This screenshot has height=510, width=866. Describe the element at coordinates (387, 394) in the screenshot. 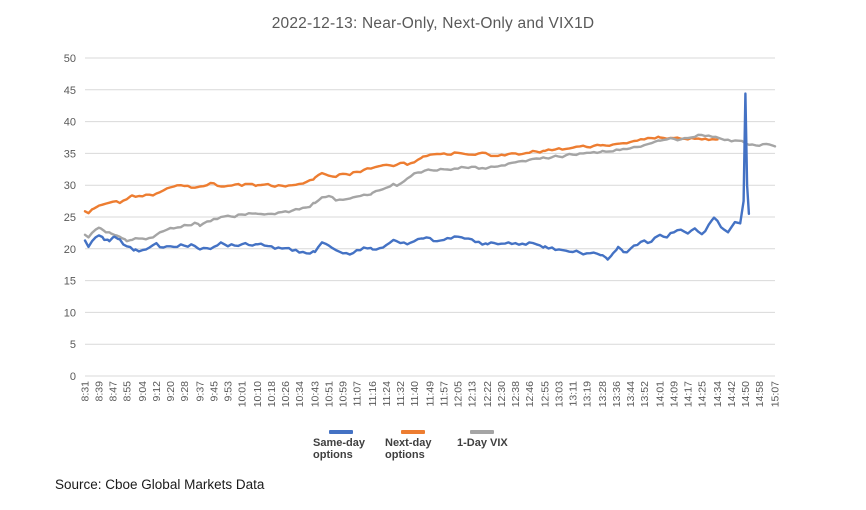

I see `svg-text: 11:24` at that location.